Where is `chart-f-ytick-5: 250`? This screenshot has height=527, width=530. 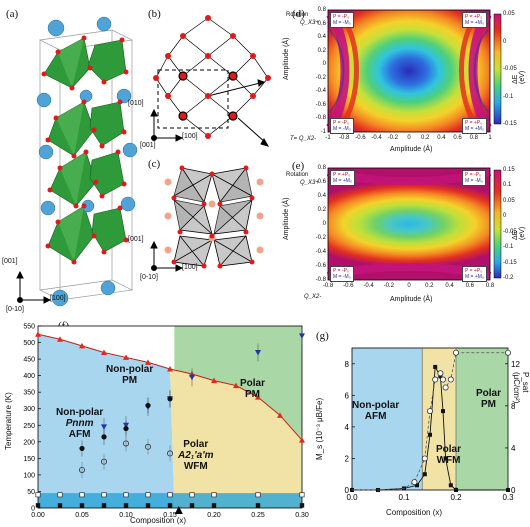 chart-f-ytick-5: 250 is located at coordinates (29, 426).